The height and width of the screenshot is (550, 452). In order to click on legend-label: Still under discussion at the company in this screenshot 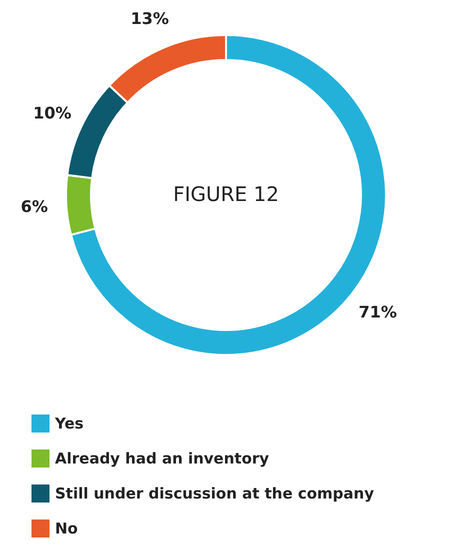, I will do `click(214, 493)`.